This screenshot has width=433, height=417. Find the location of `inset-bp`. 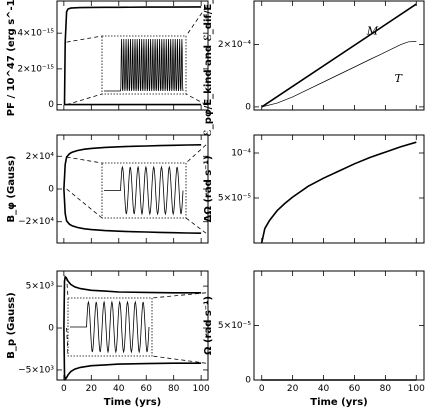

inset-bp is located at coordinates (136, 320).